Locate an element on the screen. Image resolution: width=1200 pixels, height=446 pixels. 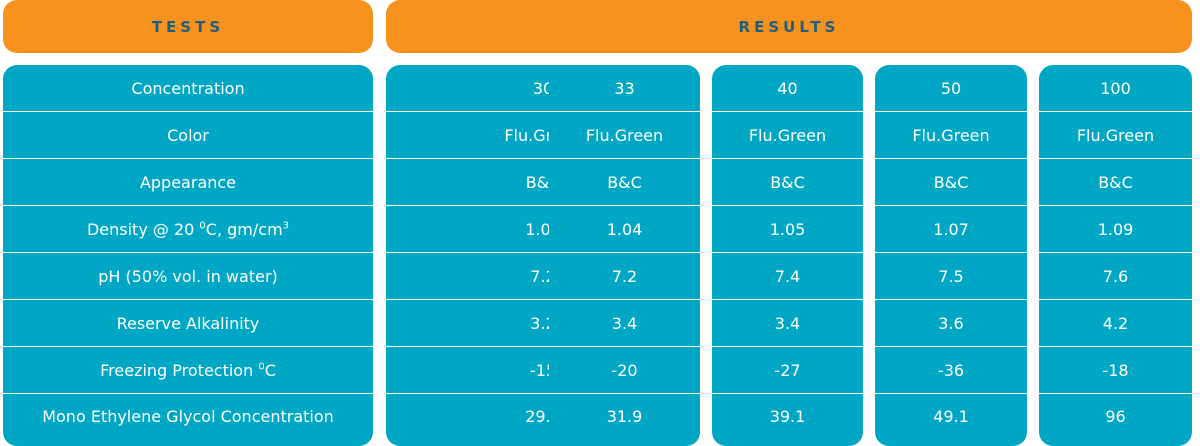
result-cell: 30 is located at coordinates (543, 88).